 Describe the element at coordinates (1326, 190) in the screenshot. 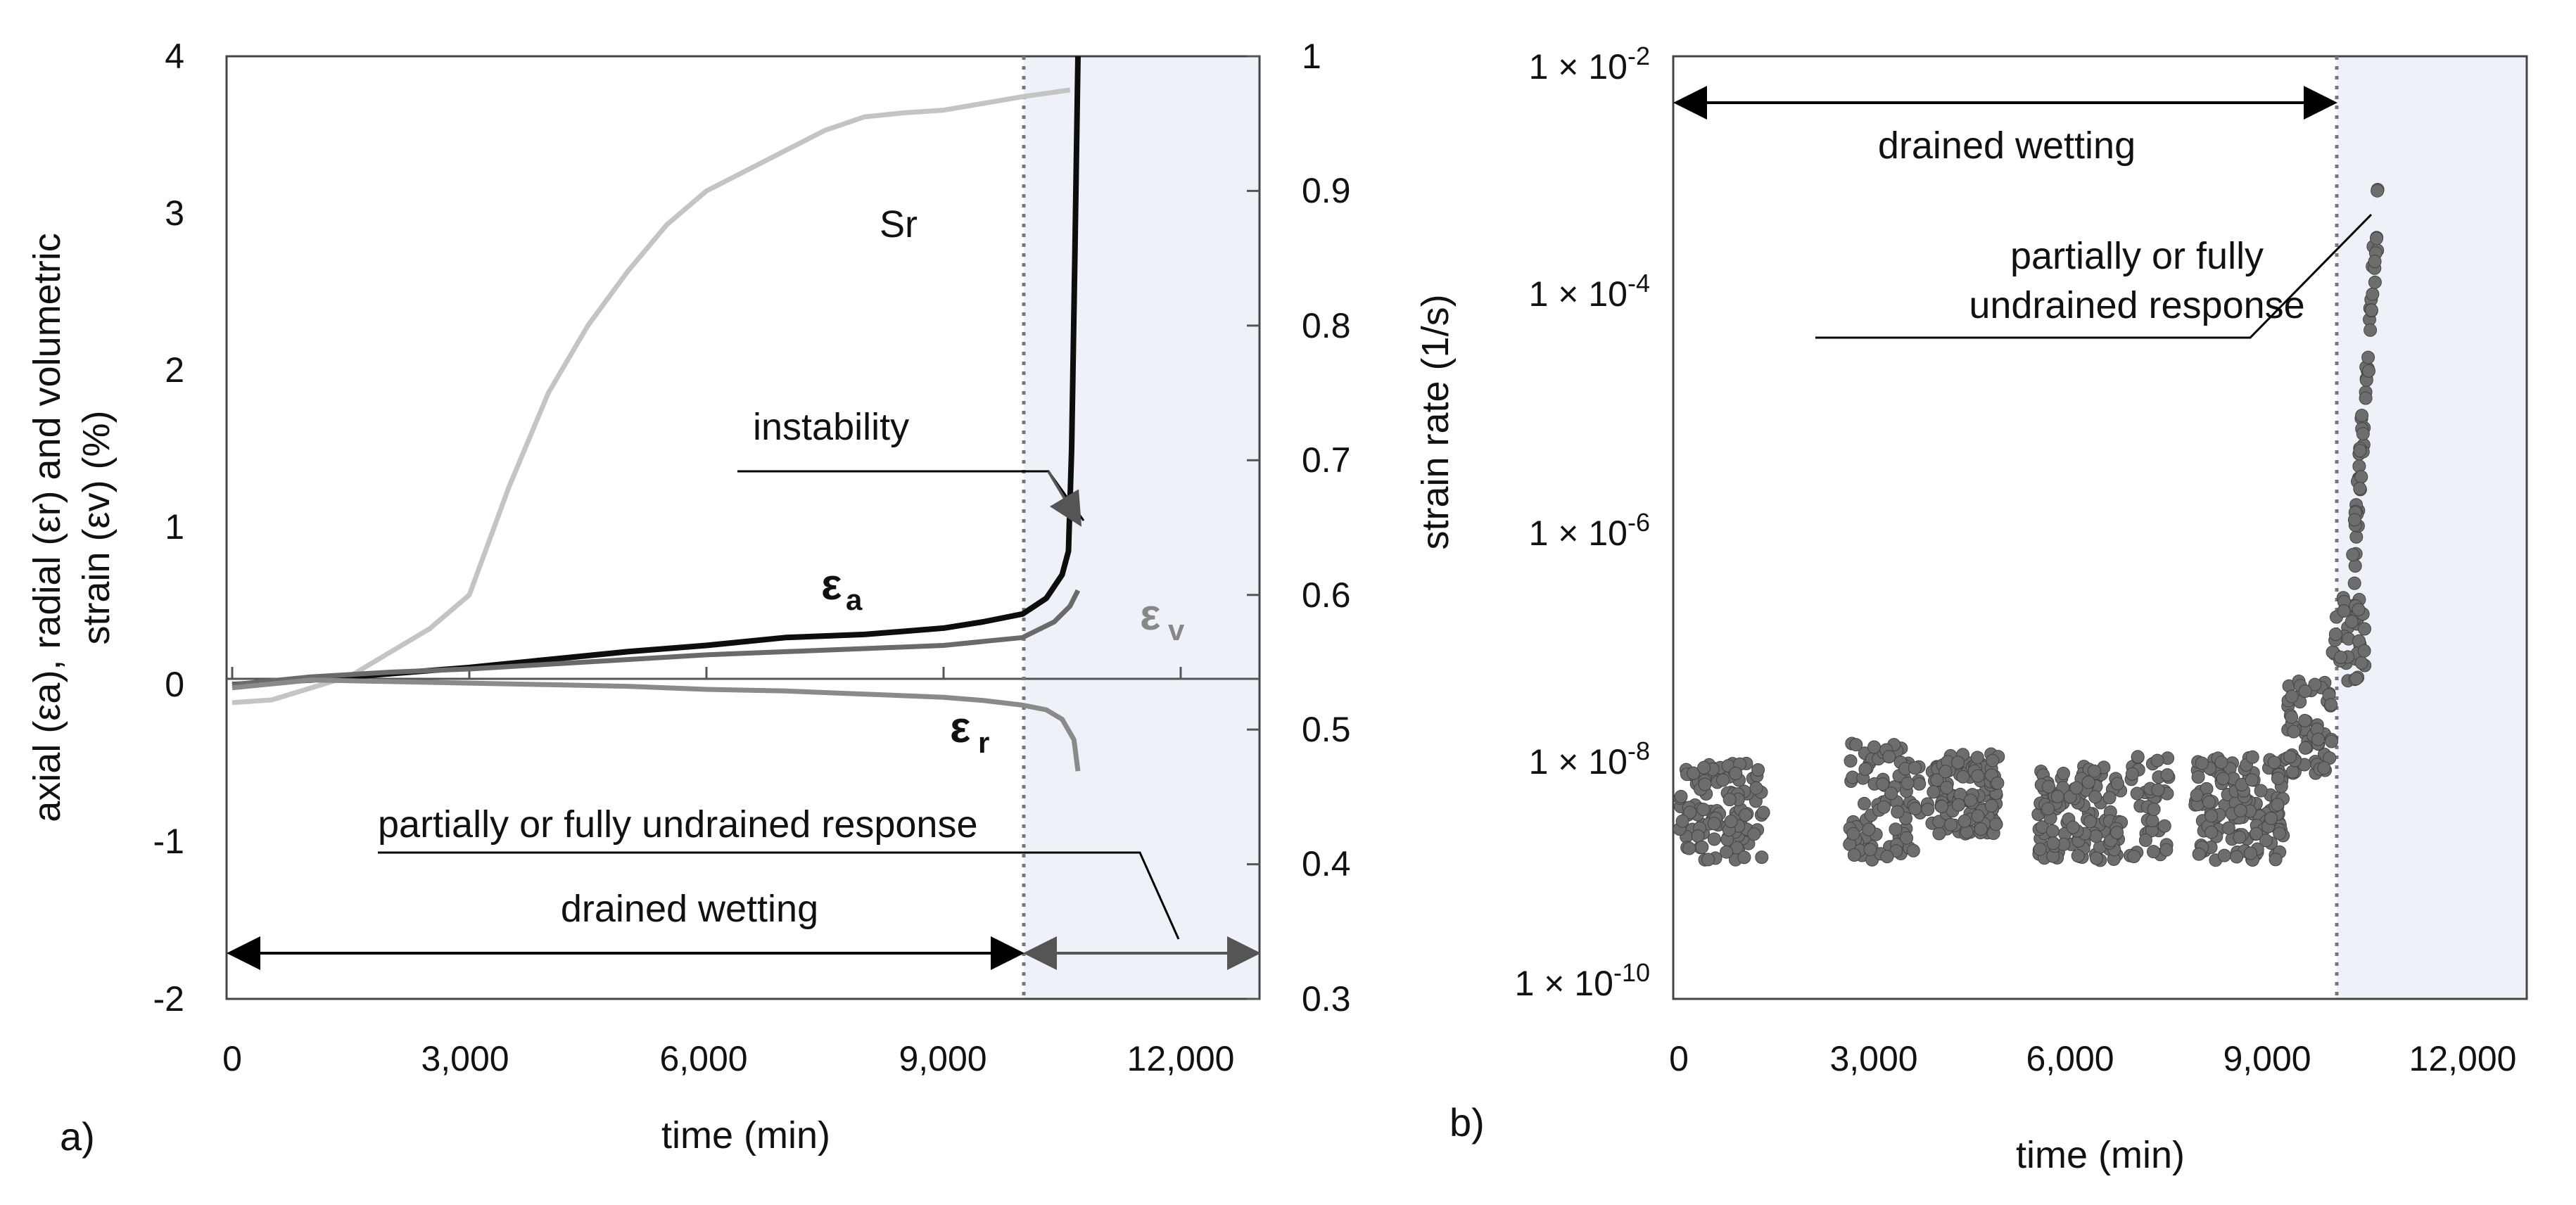

I see `a-ytick-right: 0.9` at that location.